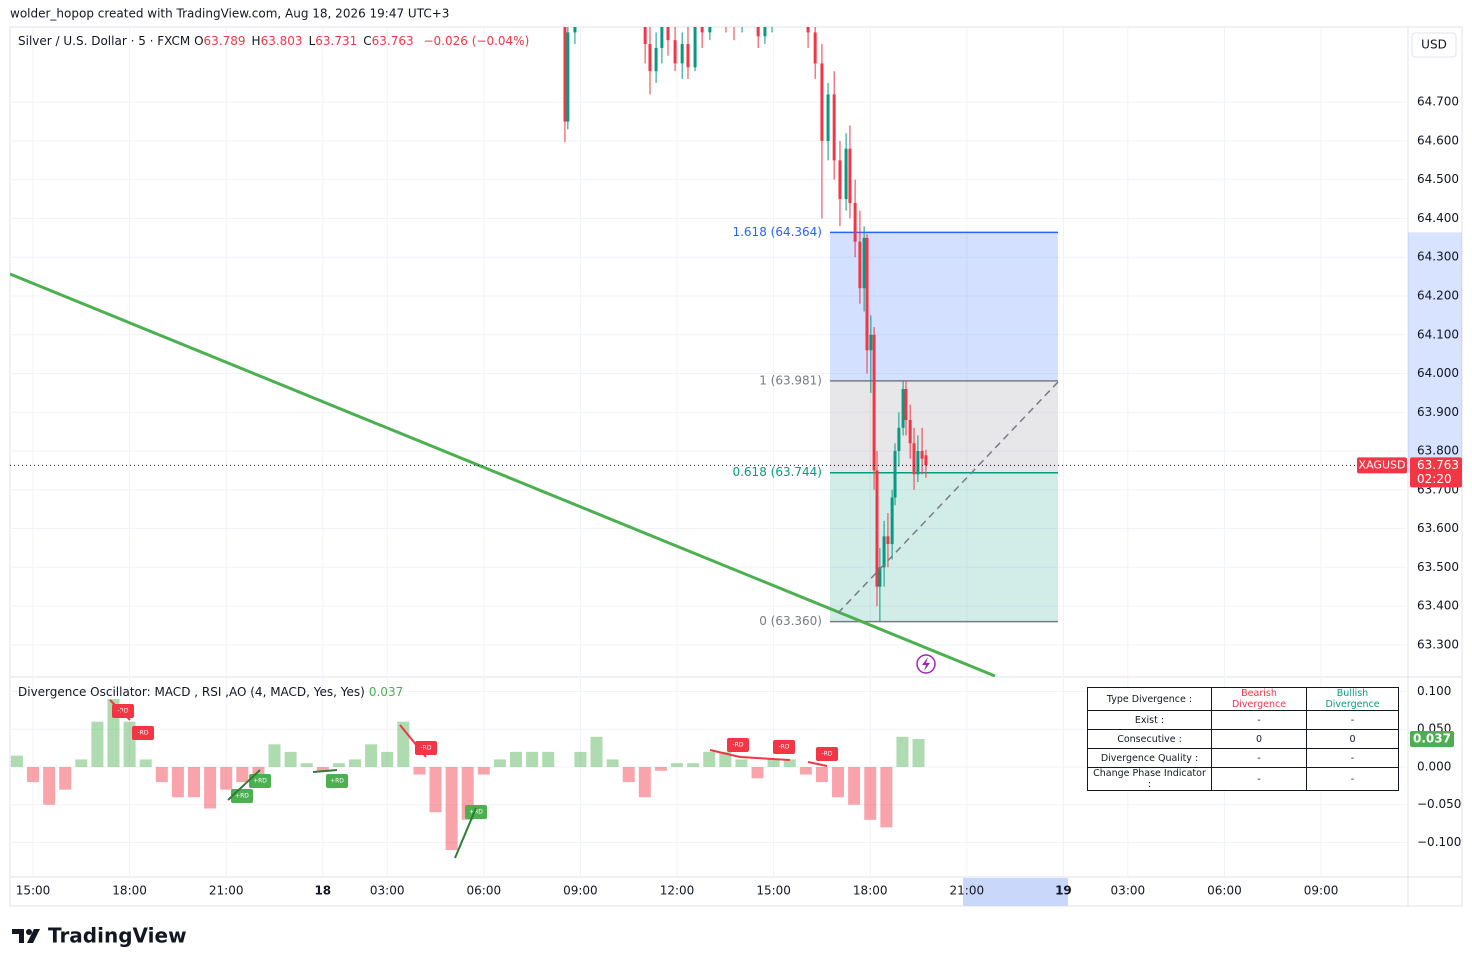 Image resolution: width=1472 pixels, height=966 pixels. I want to click on ohlc-value: 63.731, so click(336, 41).